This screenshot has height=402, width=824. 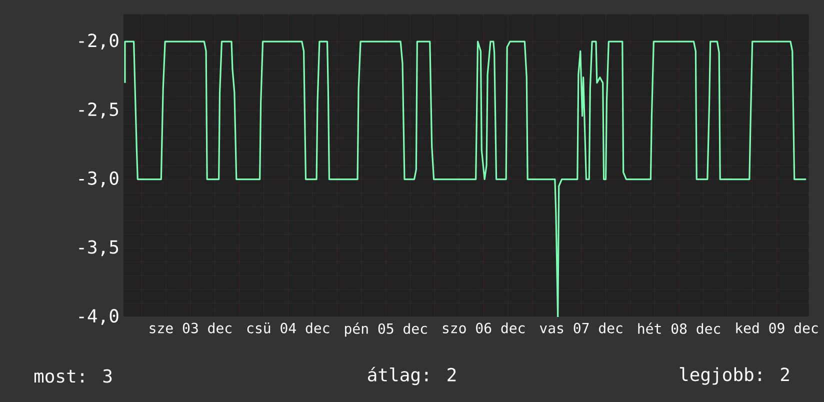 I want to click on y-tick-label: -4,0, so click(x=98, y=317).